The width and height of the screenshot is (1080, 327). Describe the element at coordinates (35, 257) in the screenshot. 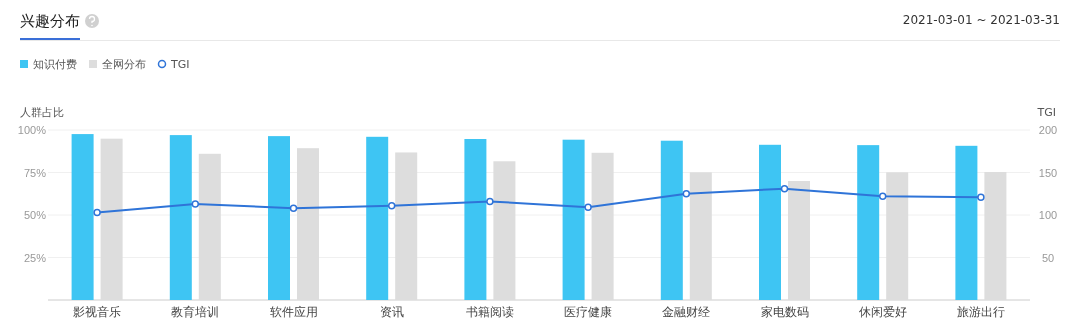

I see `y-tick-label: 25%` at that location.